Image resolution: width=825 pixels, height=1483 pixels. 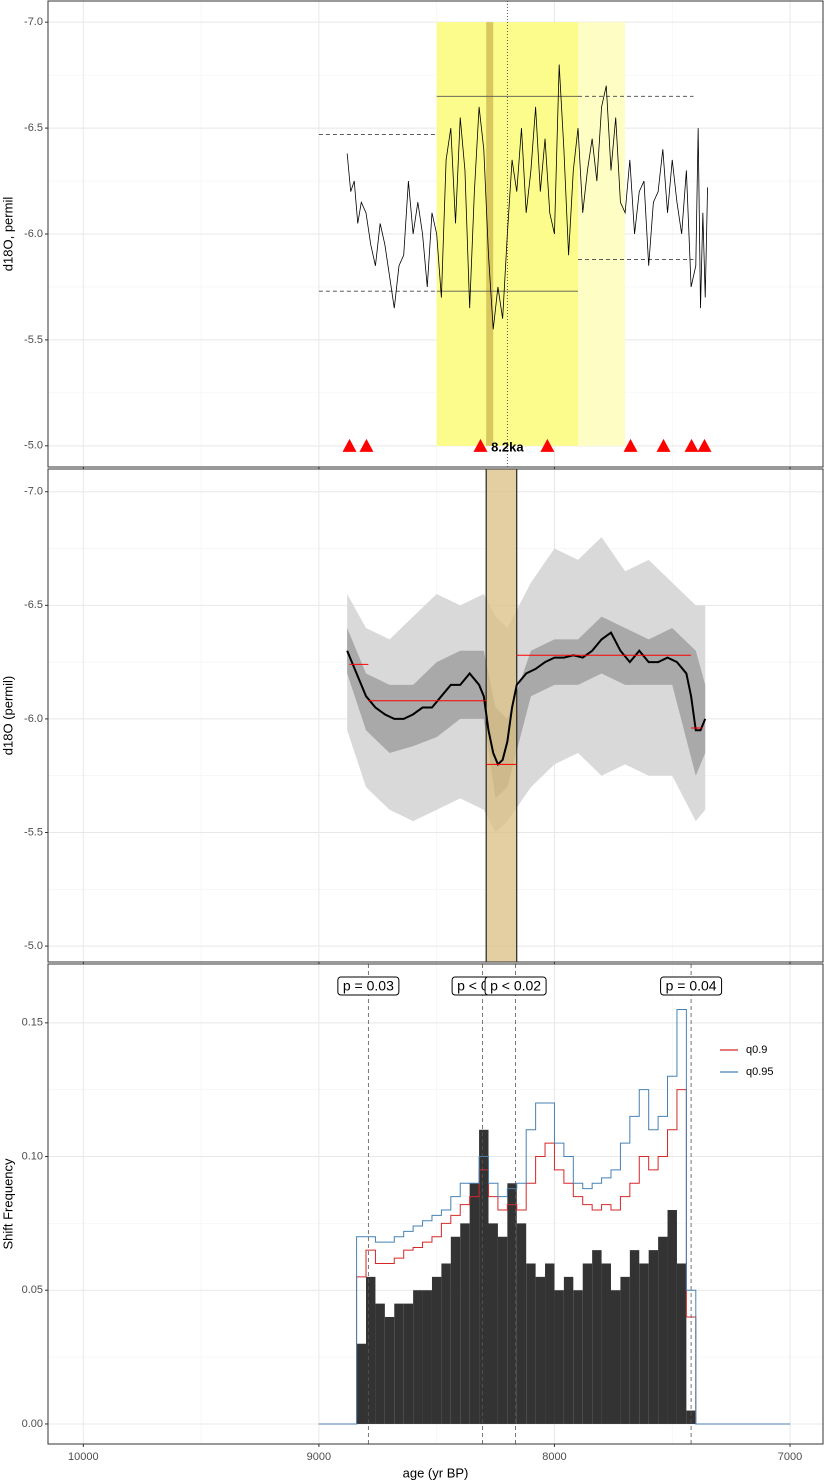 I want to click on x-tick-label: 8000, so click(x=554, y=1457).